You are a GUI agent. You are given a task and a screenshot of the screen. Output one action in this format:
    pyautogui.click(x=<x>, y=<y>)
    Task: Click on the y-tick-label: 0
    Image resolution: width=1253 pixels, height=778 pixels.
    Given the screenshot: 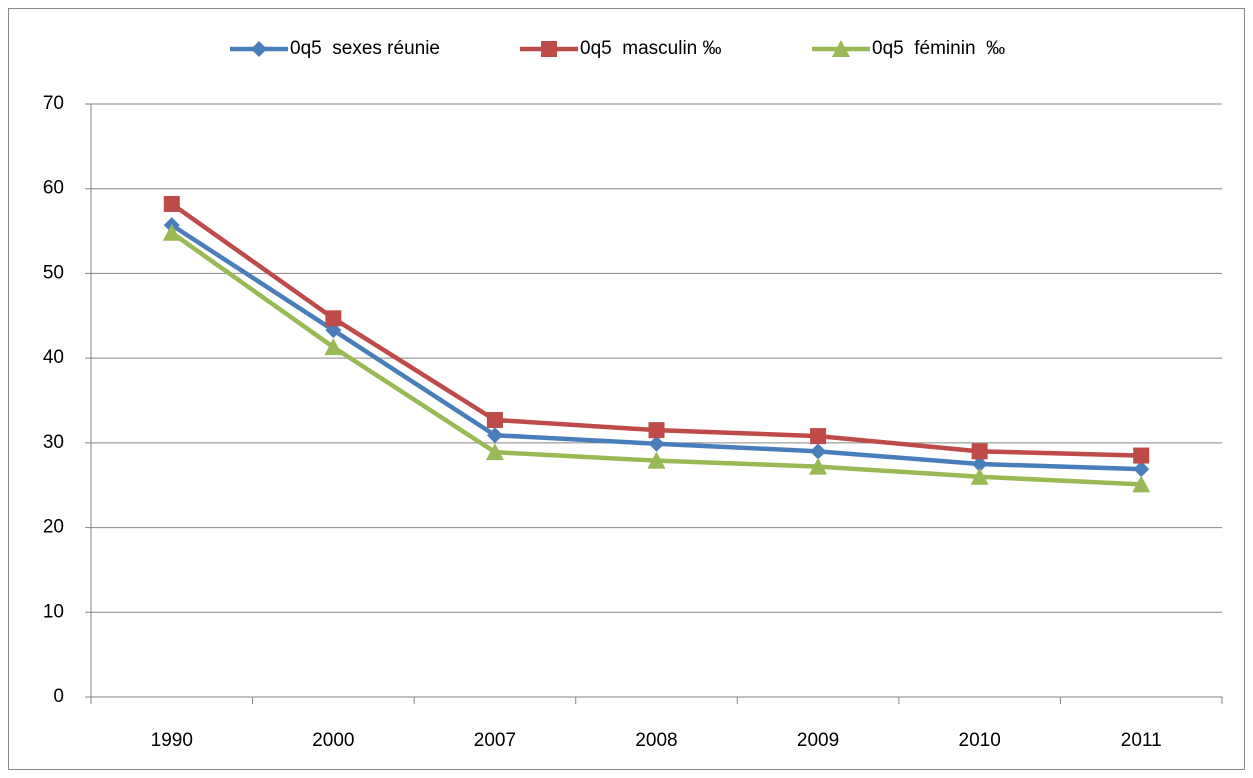 What is the action you would take?
    pyautogui.click(x=58, y=696)
    